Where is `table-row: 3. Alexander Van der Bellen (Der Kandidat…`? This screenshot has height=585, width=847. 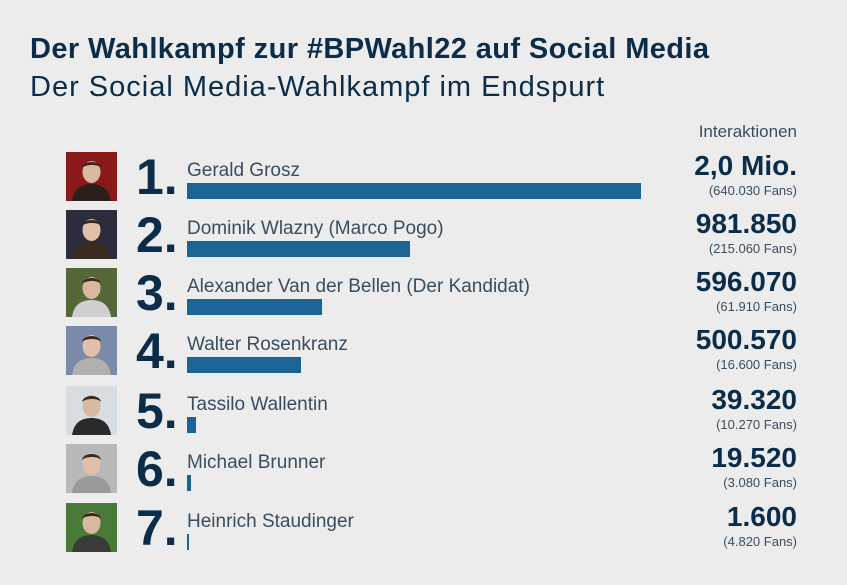
table-row: 3. Alexander Van der Bellen (Der Kandidat… is located at coordinates (423, 295).